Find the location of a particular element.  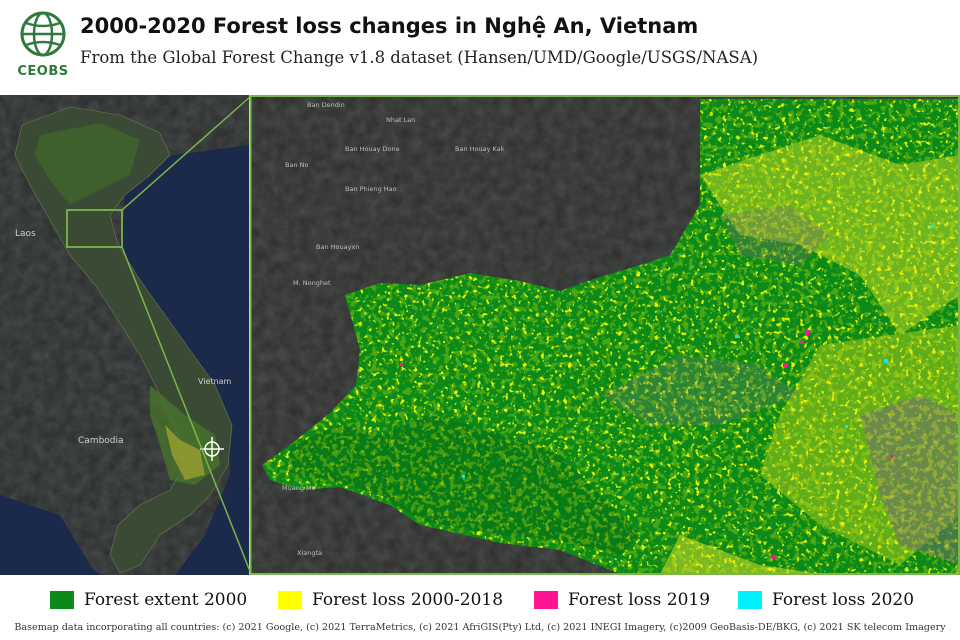

logo-globe-icon is located at coordinates (43, 34).